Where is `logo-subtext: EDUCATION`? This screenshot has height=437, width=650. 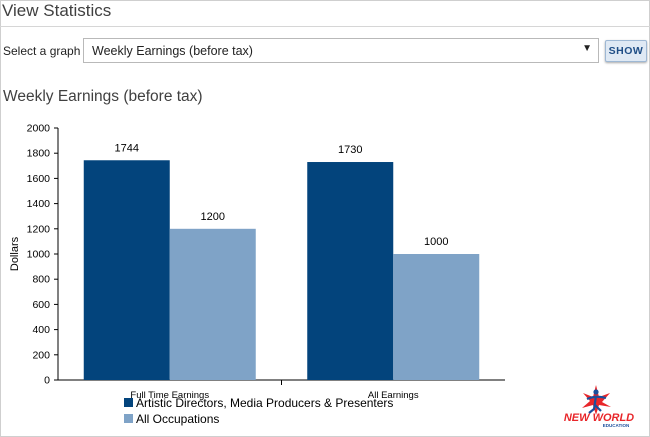
logo-subtext: EDUCATION is located at coordinates (616, 425).